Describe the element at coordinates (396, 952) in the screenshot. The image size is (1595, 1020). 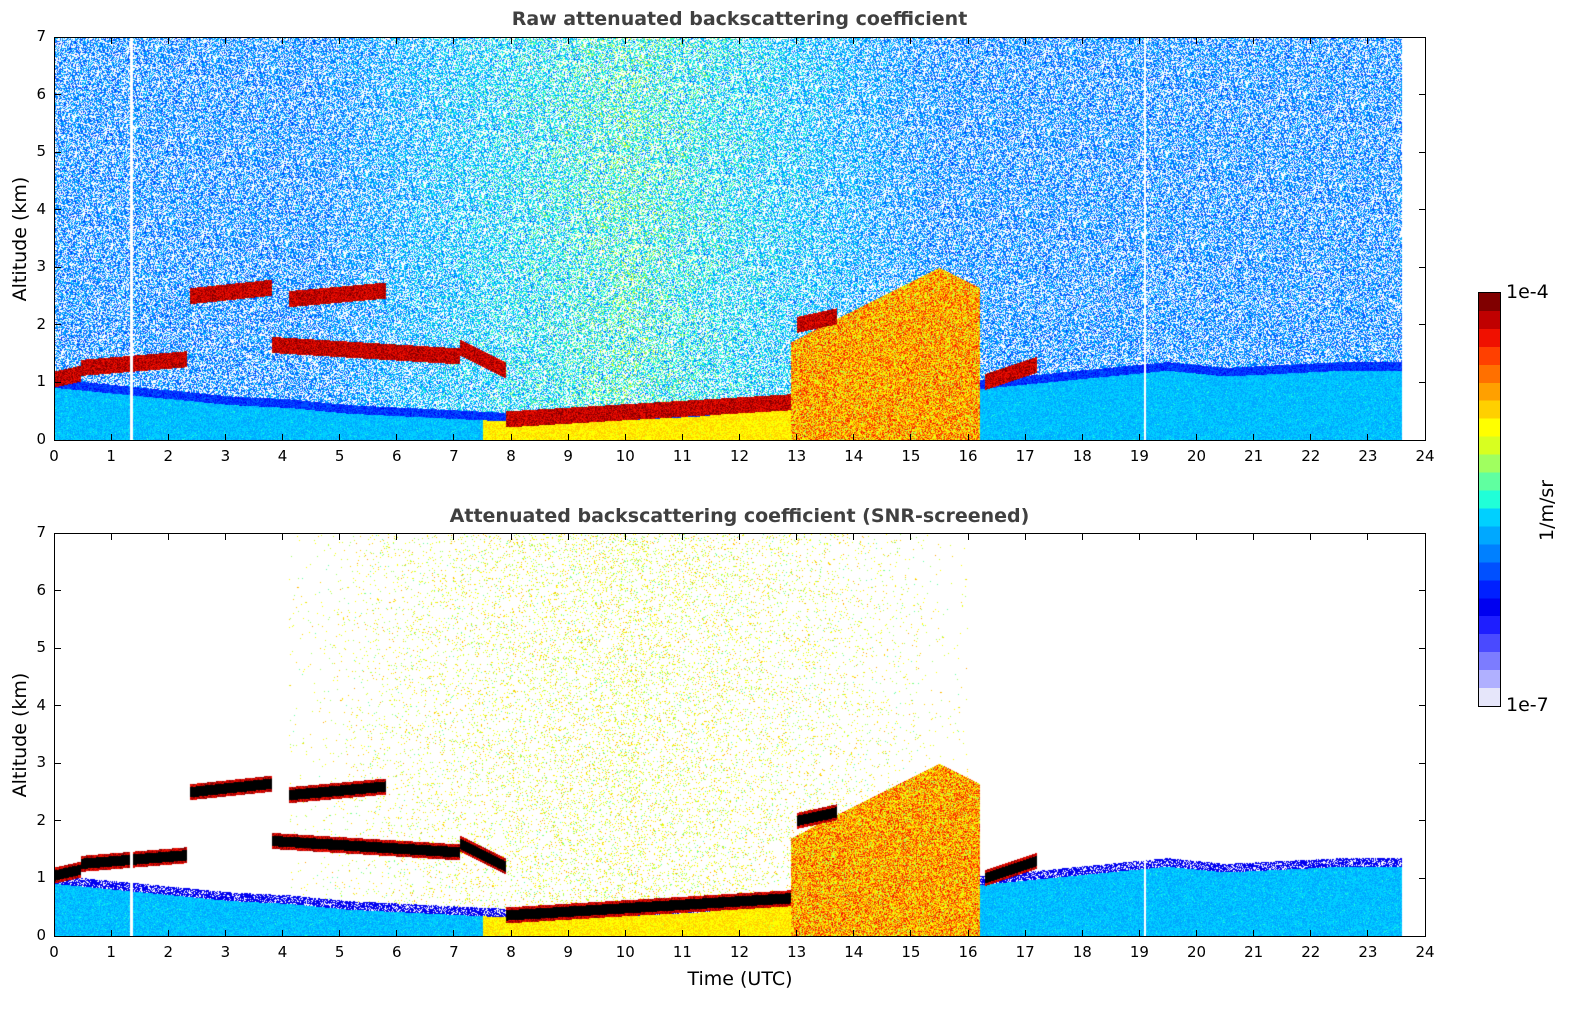
I see `x-tick-label: 6` at that location.